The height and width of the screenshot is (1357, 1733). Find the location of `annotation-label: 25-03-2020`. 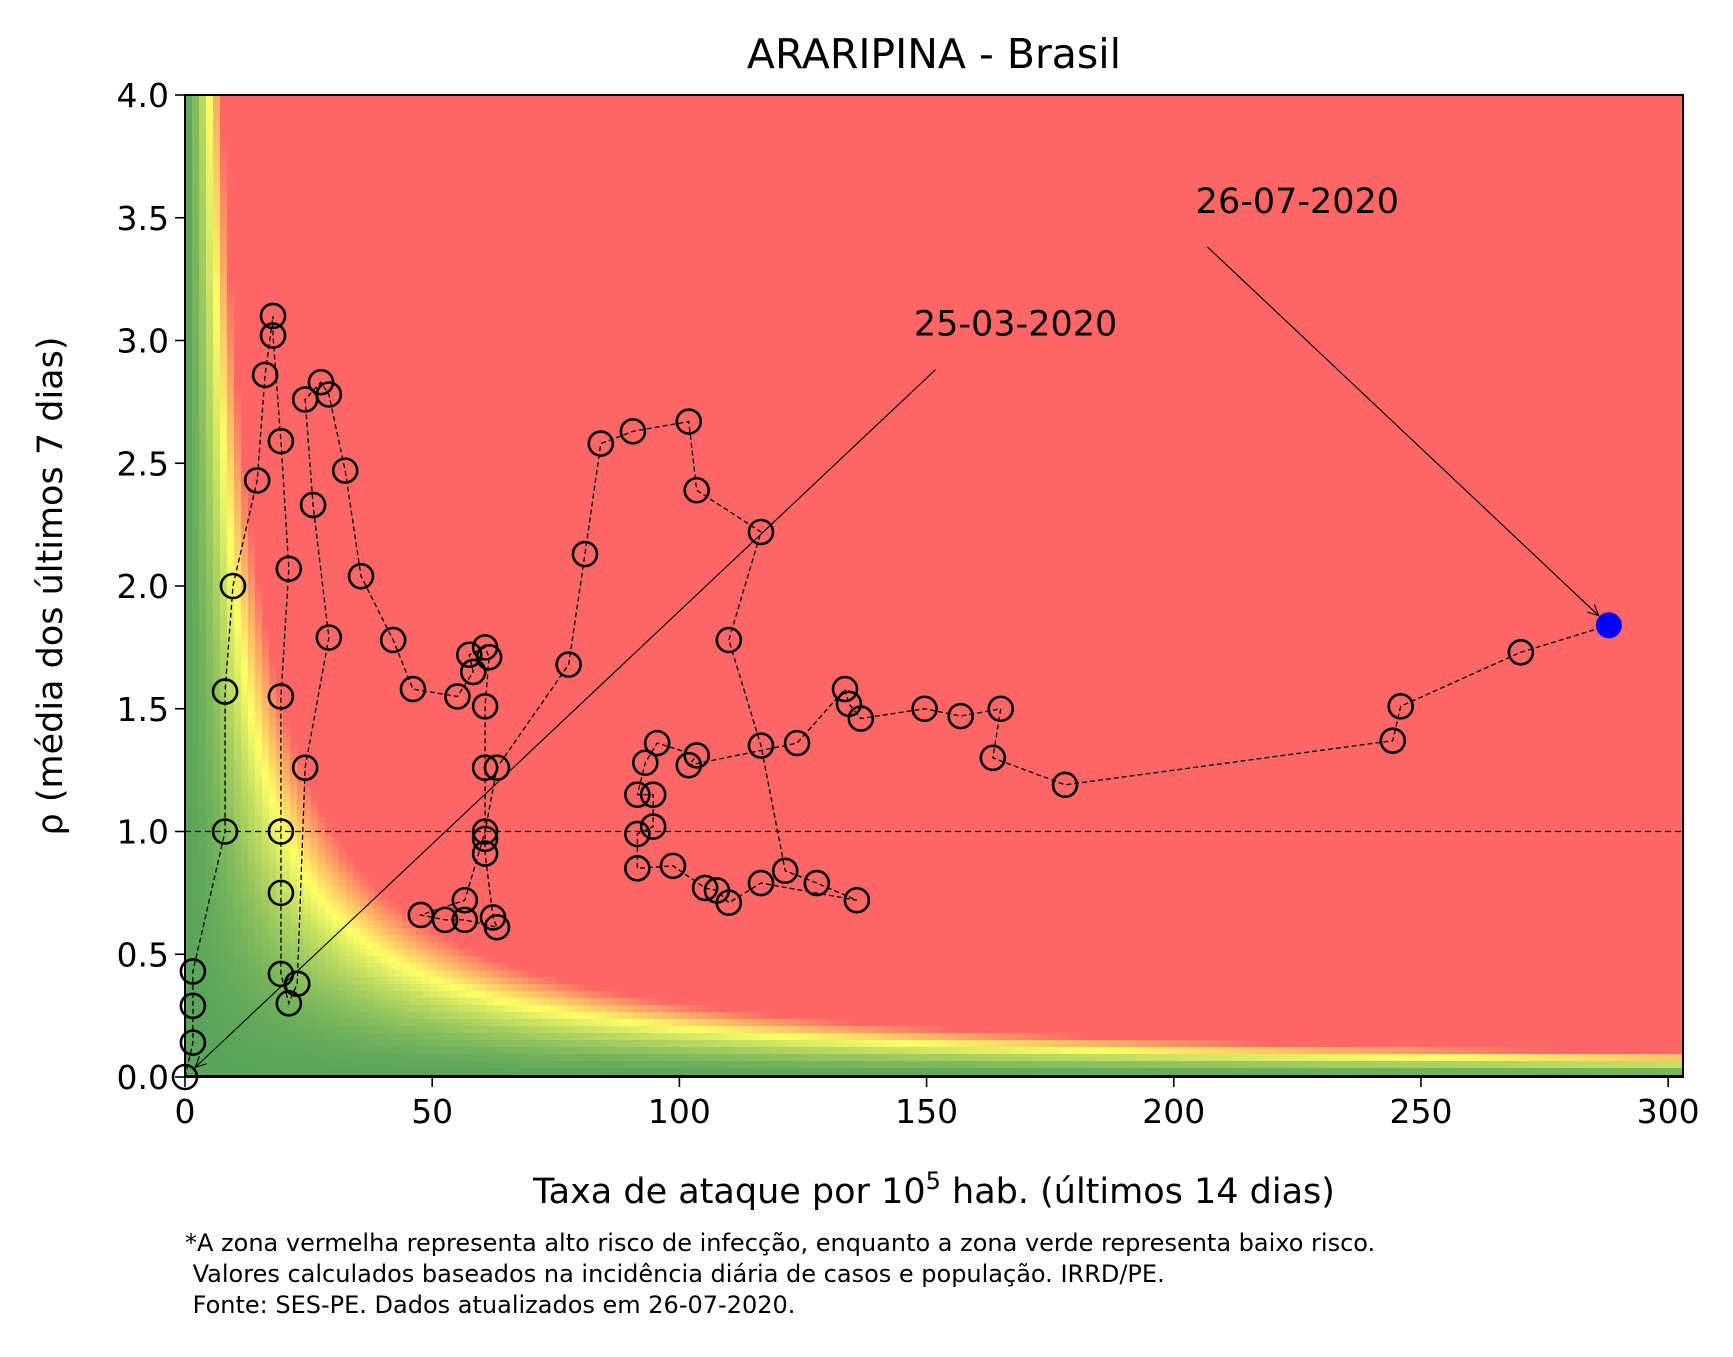

annotation-label: 25-03-2020 is located at coordinates (1015, 325).